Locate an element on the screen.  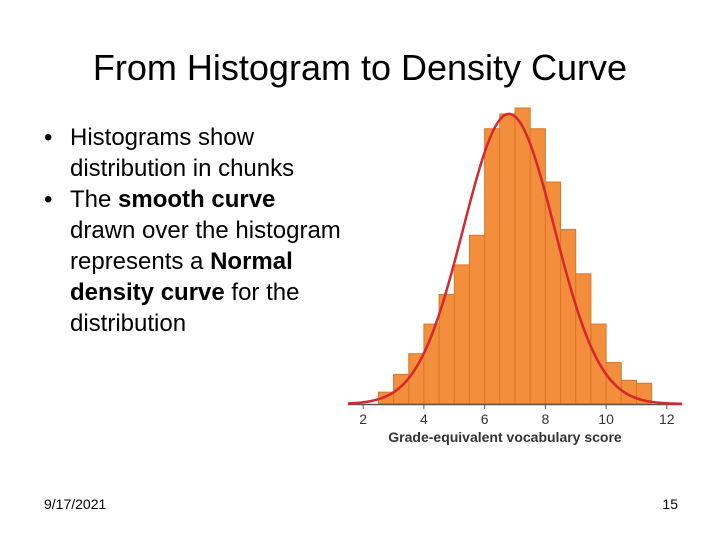
slide-title: From Histogram to Density Curve is located at coordinates (360, 67).